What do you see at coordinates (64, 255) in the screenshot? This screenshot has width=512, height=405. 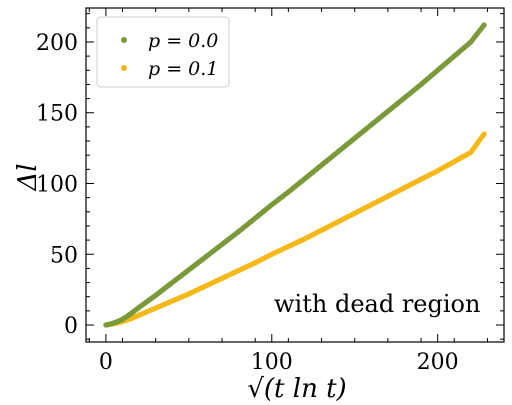 I see `y-tick-label: 50` at bounding box center [64, 255].